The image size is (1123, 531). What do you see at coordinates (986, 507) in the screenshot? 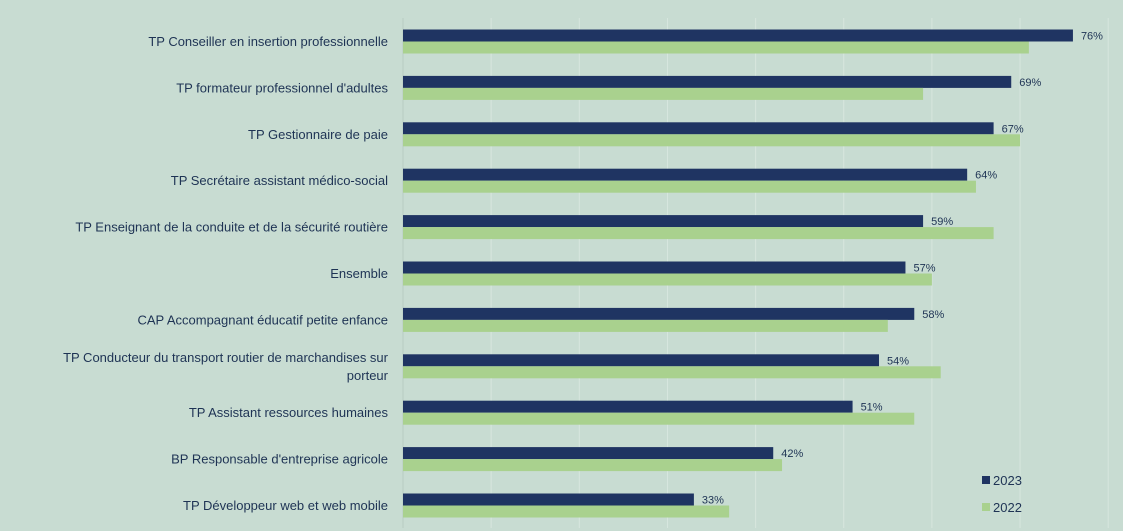
I see `legend-swatch-2022` at bounding box center [986, 507].